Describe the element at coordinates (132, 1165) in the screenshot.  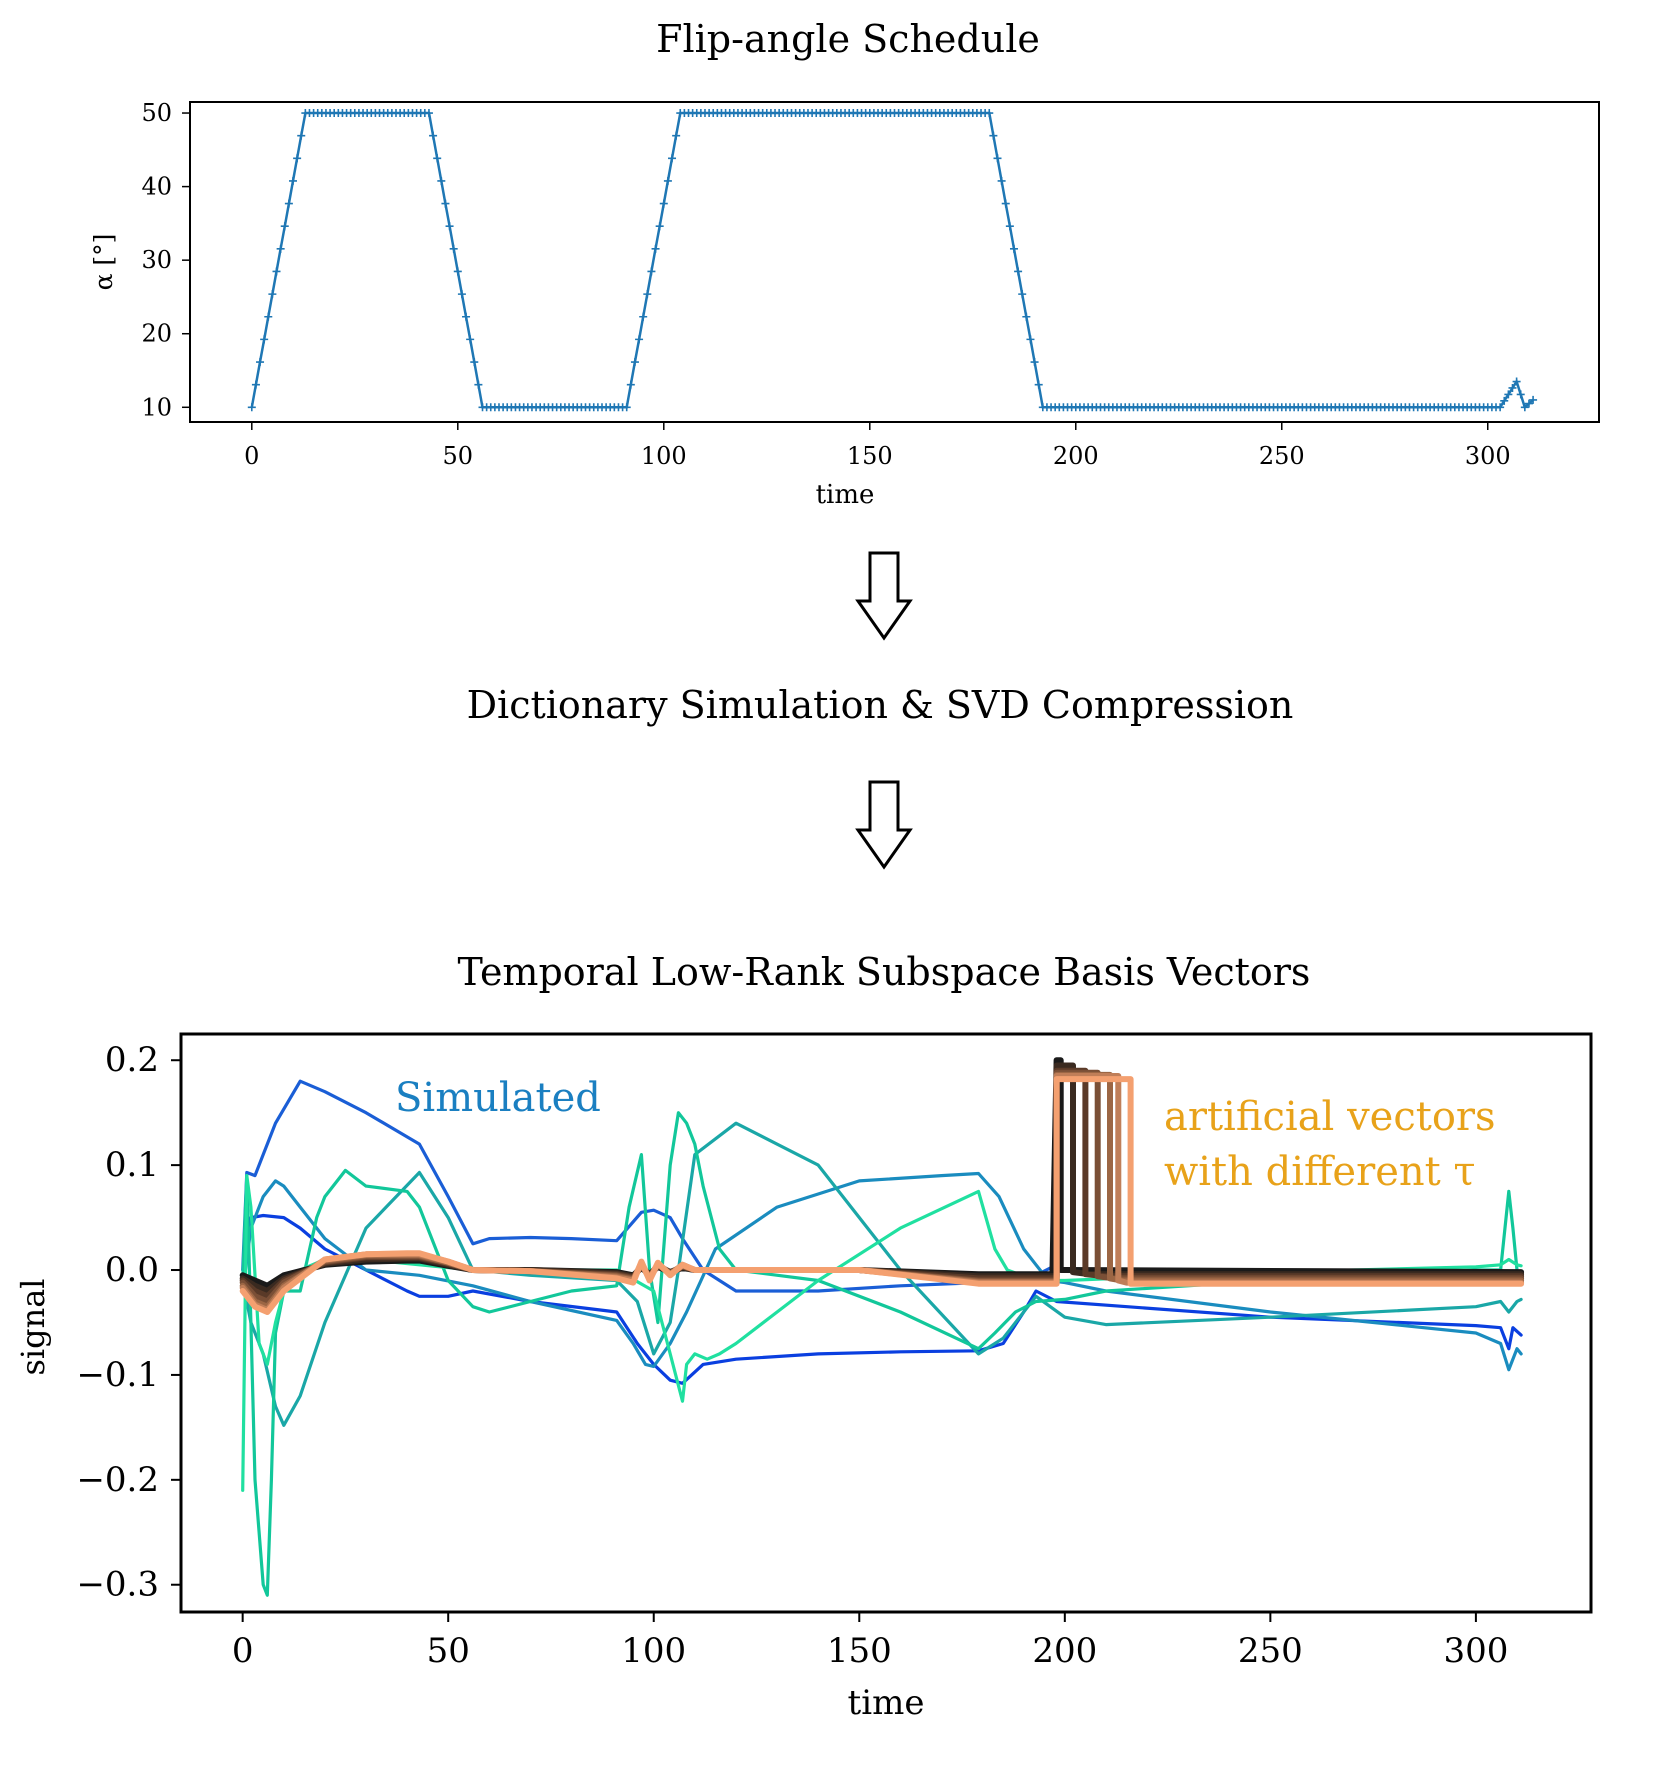
I see `basis-vectors-y-tick-label: 0.1` at that location.